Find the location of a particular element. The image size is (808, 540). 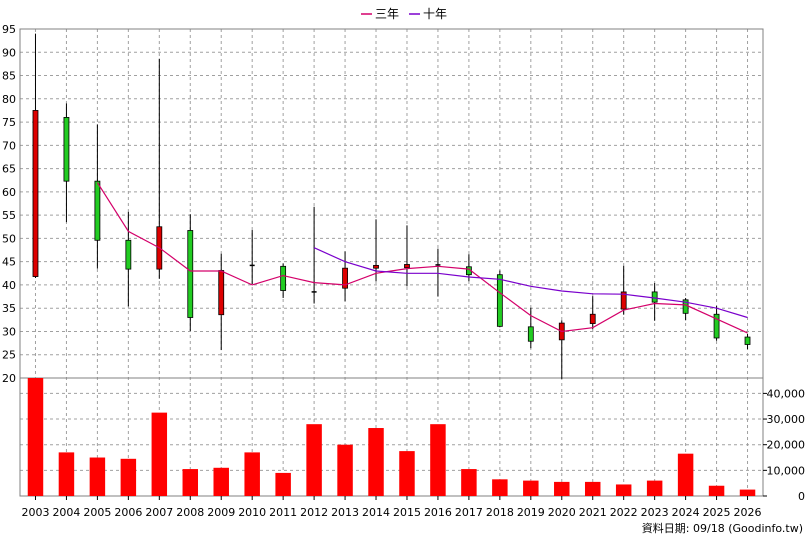

year-tick-label: 2021 is located at coordinates (593, 512).